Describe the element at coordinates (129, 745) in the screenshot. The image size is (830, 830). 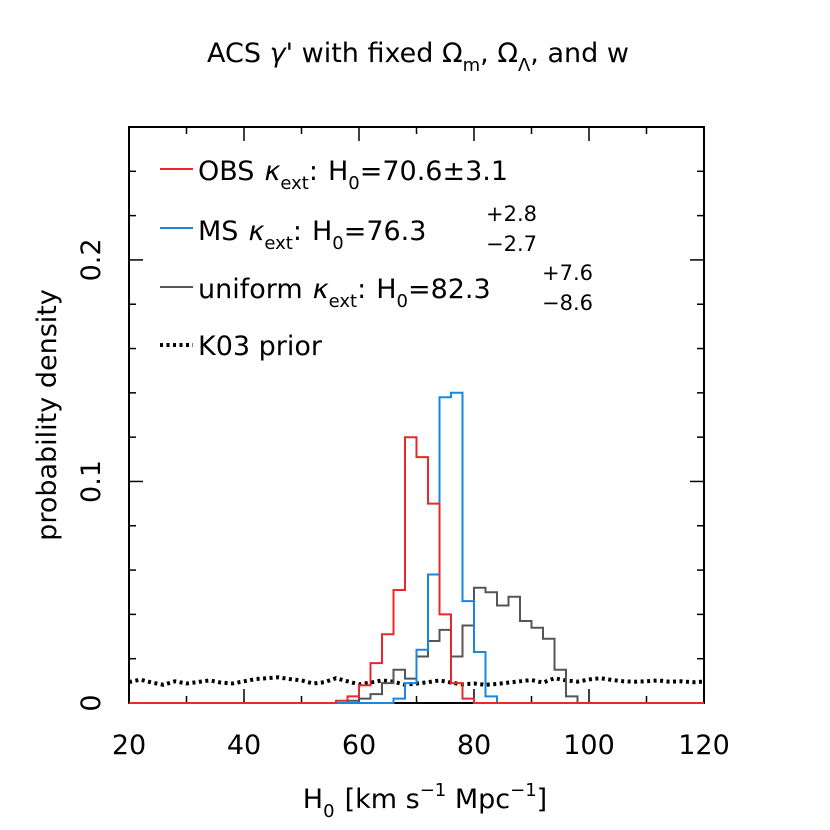
I see `x-tick-label: 20` at that location.